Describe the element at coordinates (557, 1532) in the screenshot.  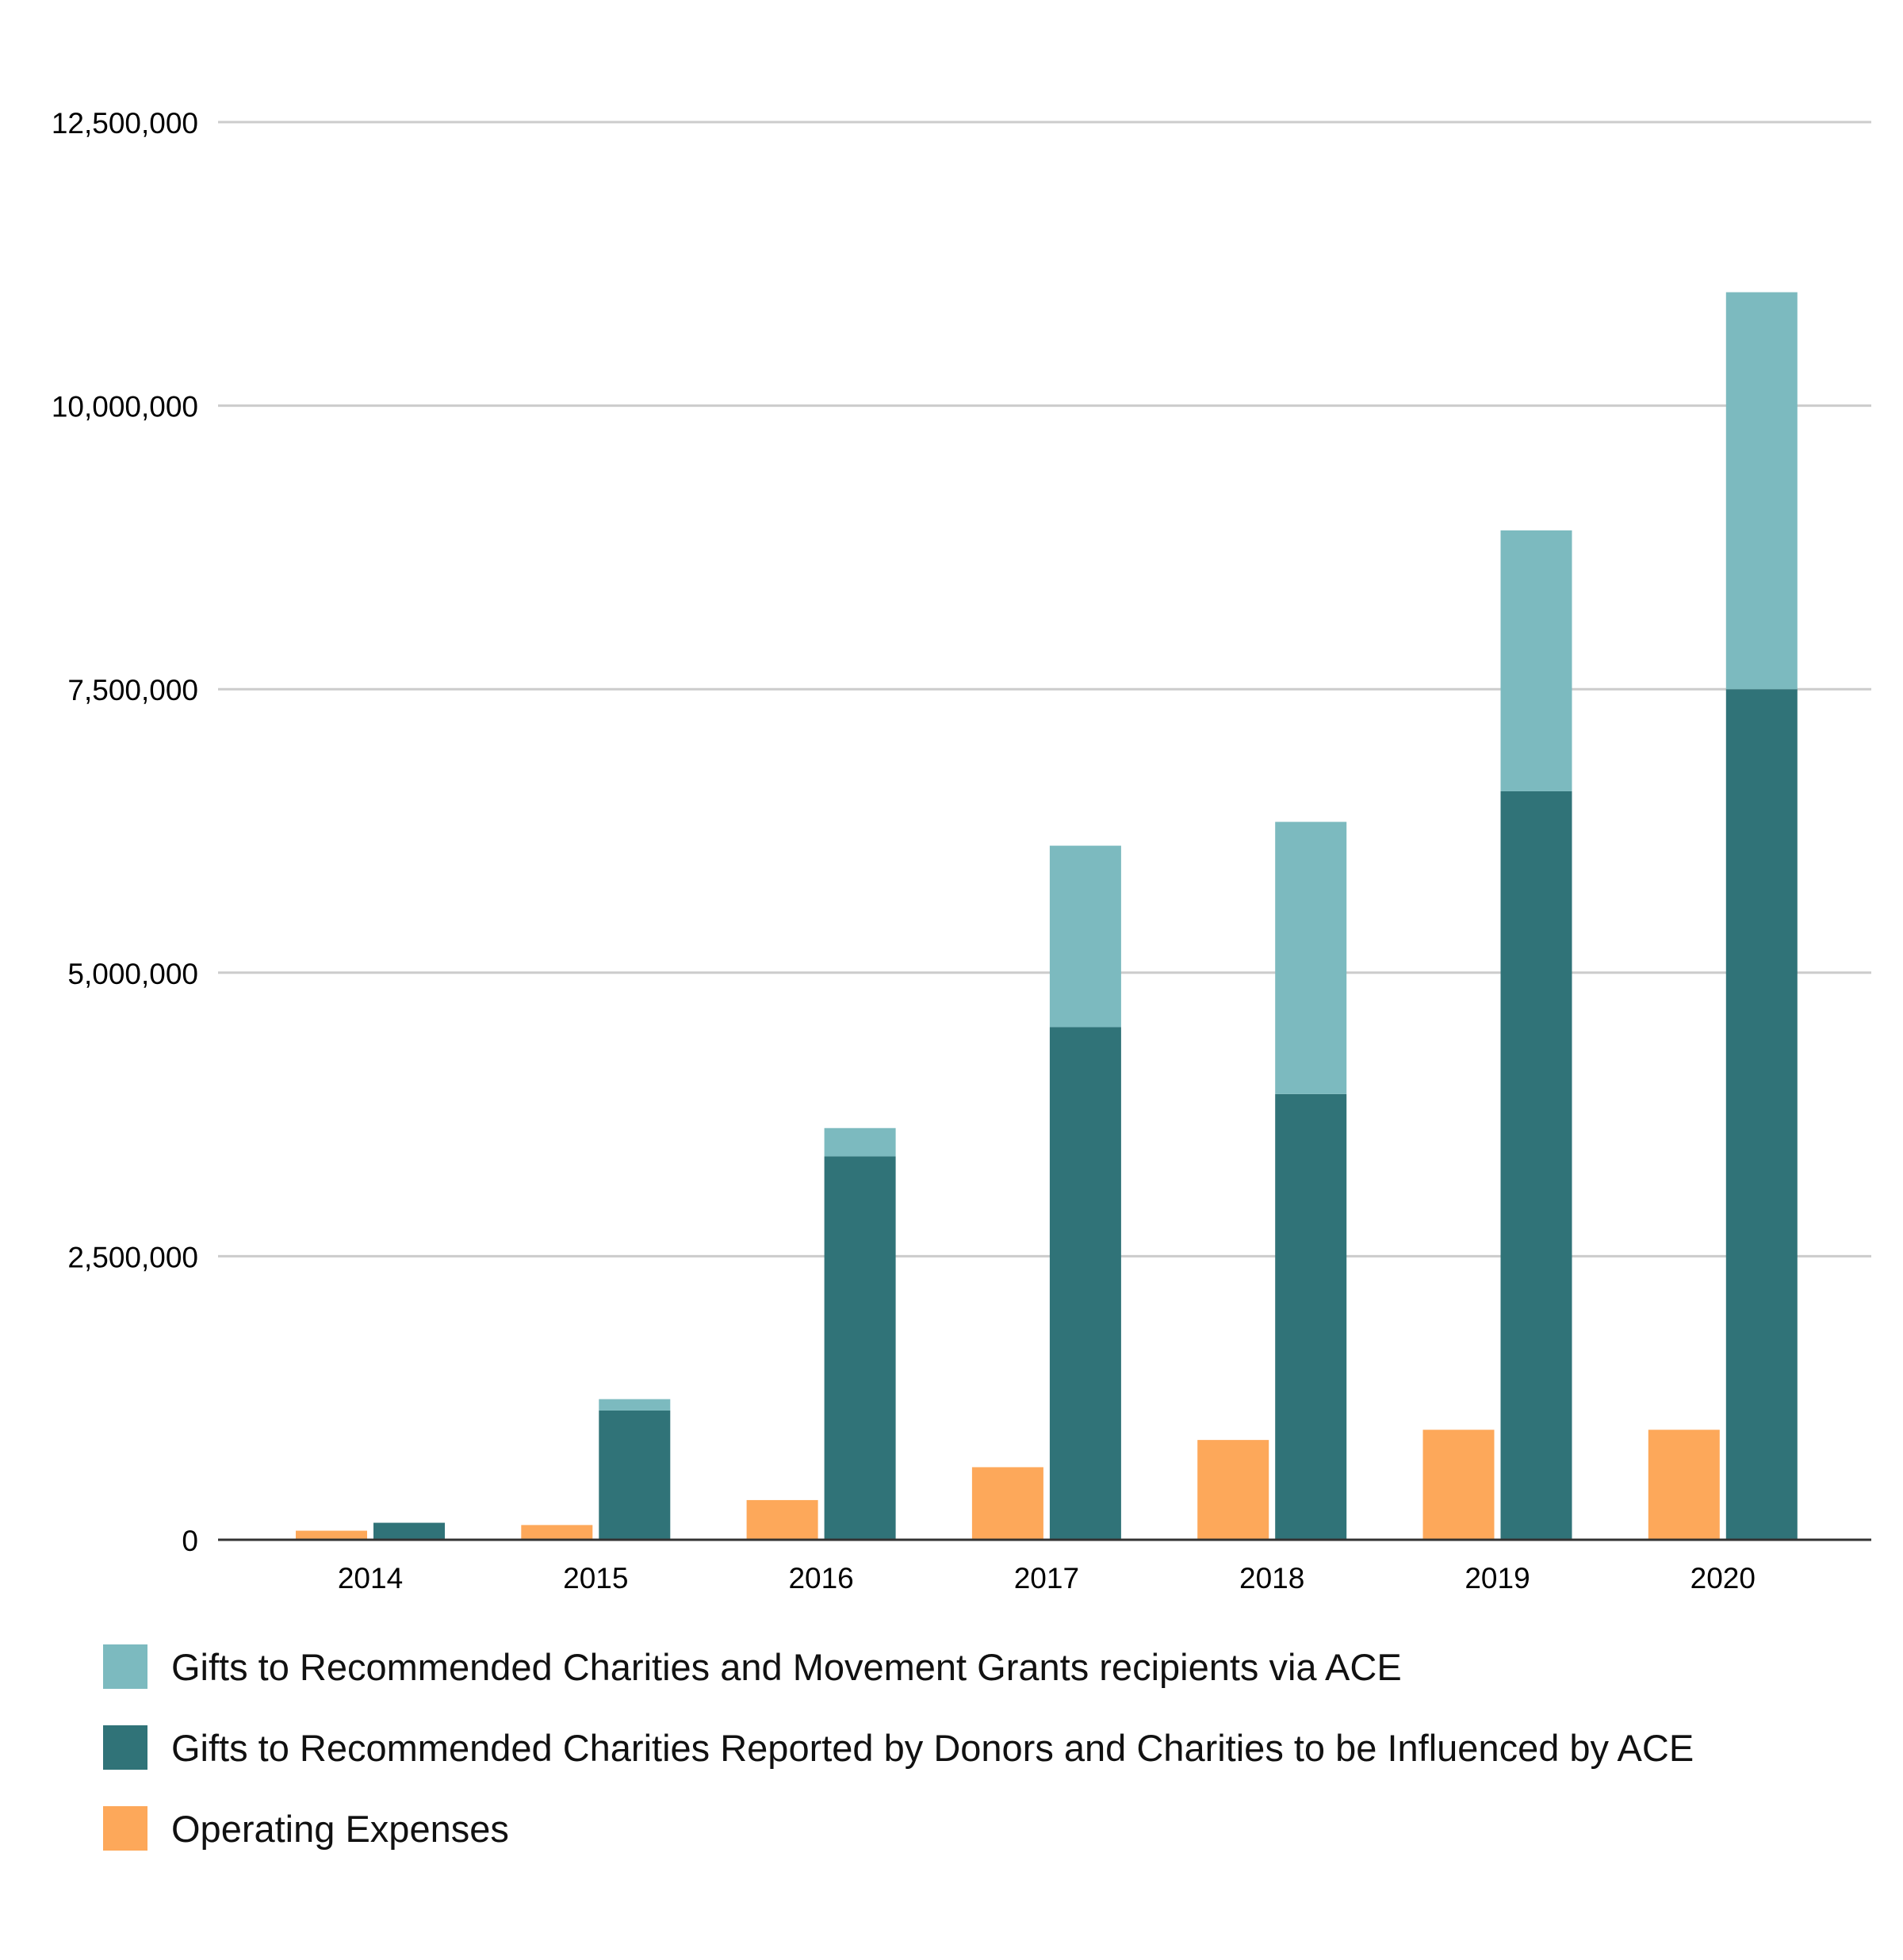
I see `bar-operating-expenses-2015` at that location.